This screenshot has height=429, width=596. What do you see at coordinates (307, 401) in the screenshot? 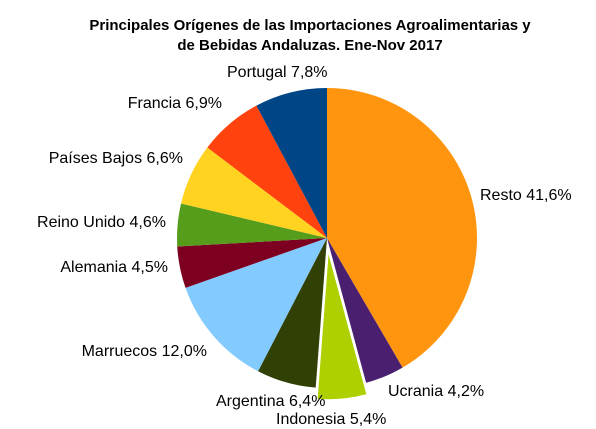
I see `value-label: 6,4%` at bounding box center [307, 401].